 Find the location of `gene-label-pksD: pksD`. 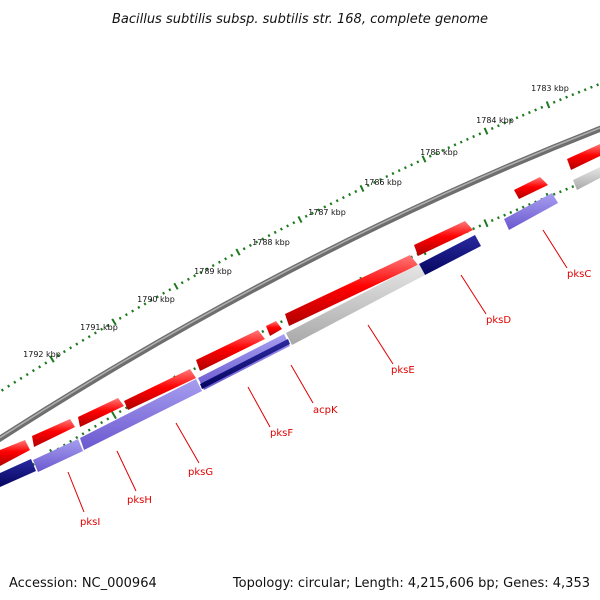

gene-label-pksD: pksD is located at coordinates (498, 320).